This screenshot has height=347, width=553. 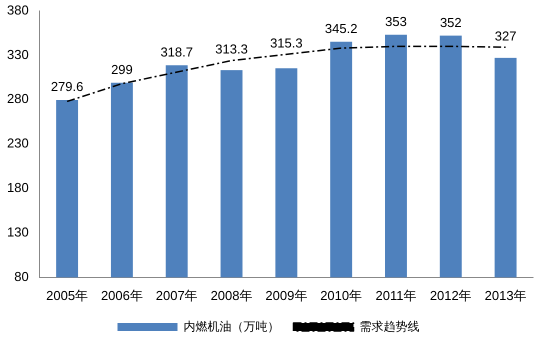 I want to click on x-tick-label: 2013年, so click(x=505, y=295).